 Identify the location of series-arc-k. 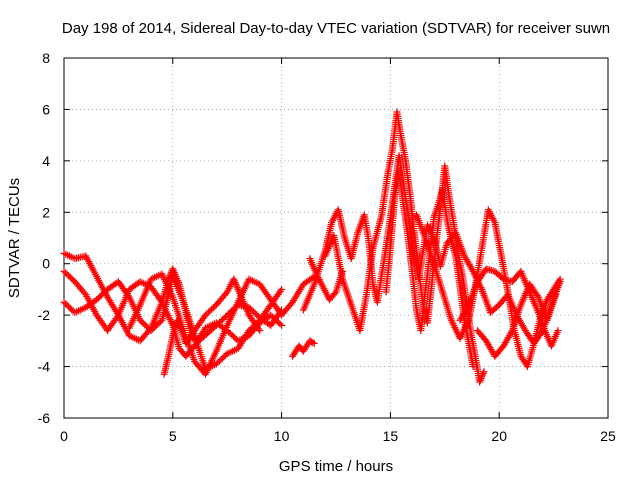
(488, 288).